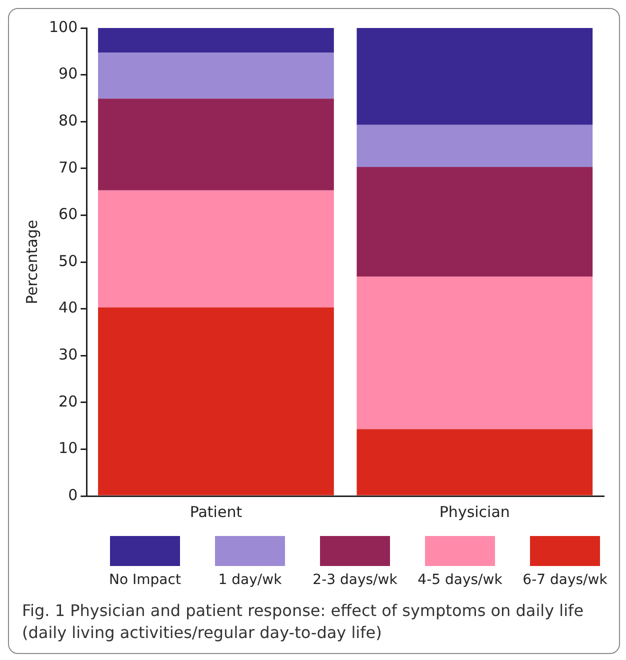 The image size is (626, 660). I want to click on caption: Fig. 1 Physician and patient response: effect of symptoms on daily life (daily living activities/regular day-to-day life), so click(303, 622).